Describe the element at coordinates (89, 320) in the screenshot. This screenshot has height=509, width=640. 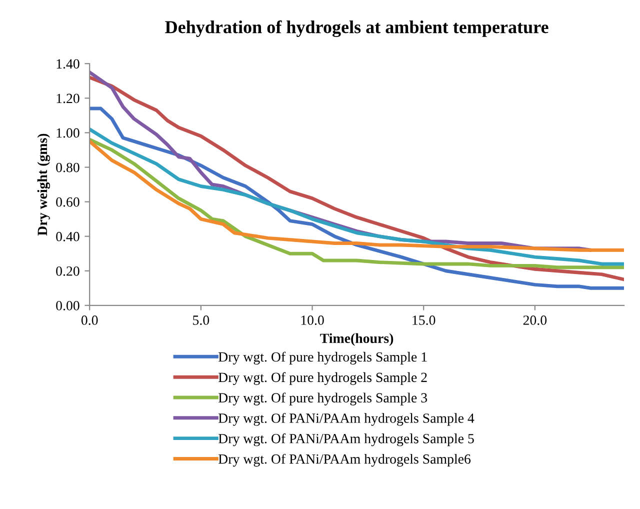
I see `x-tick-label: 0.0` at that location.